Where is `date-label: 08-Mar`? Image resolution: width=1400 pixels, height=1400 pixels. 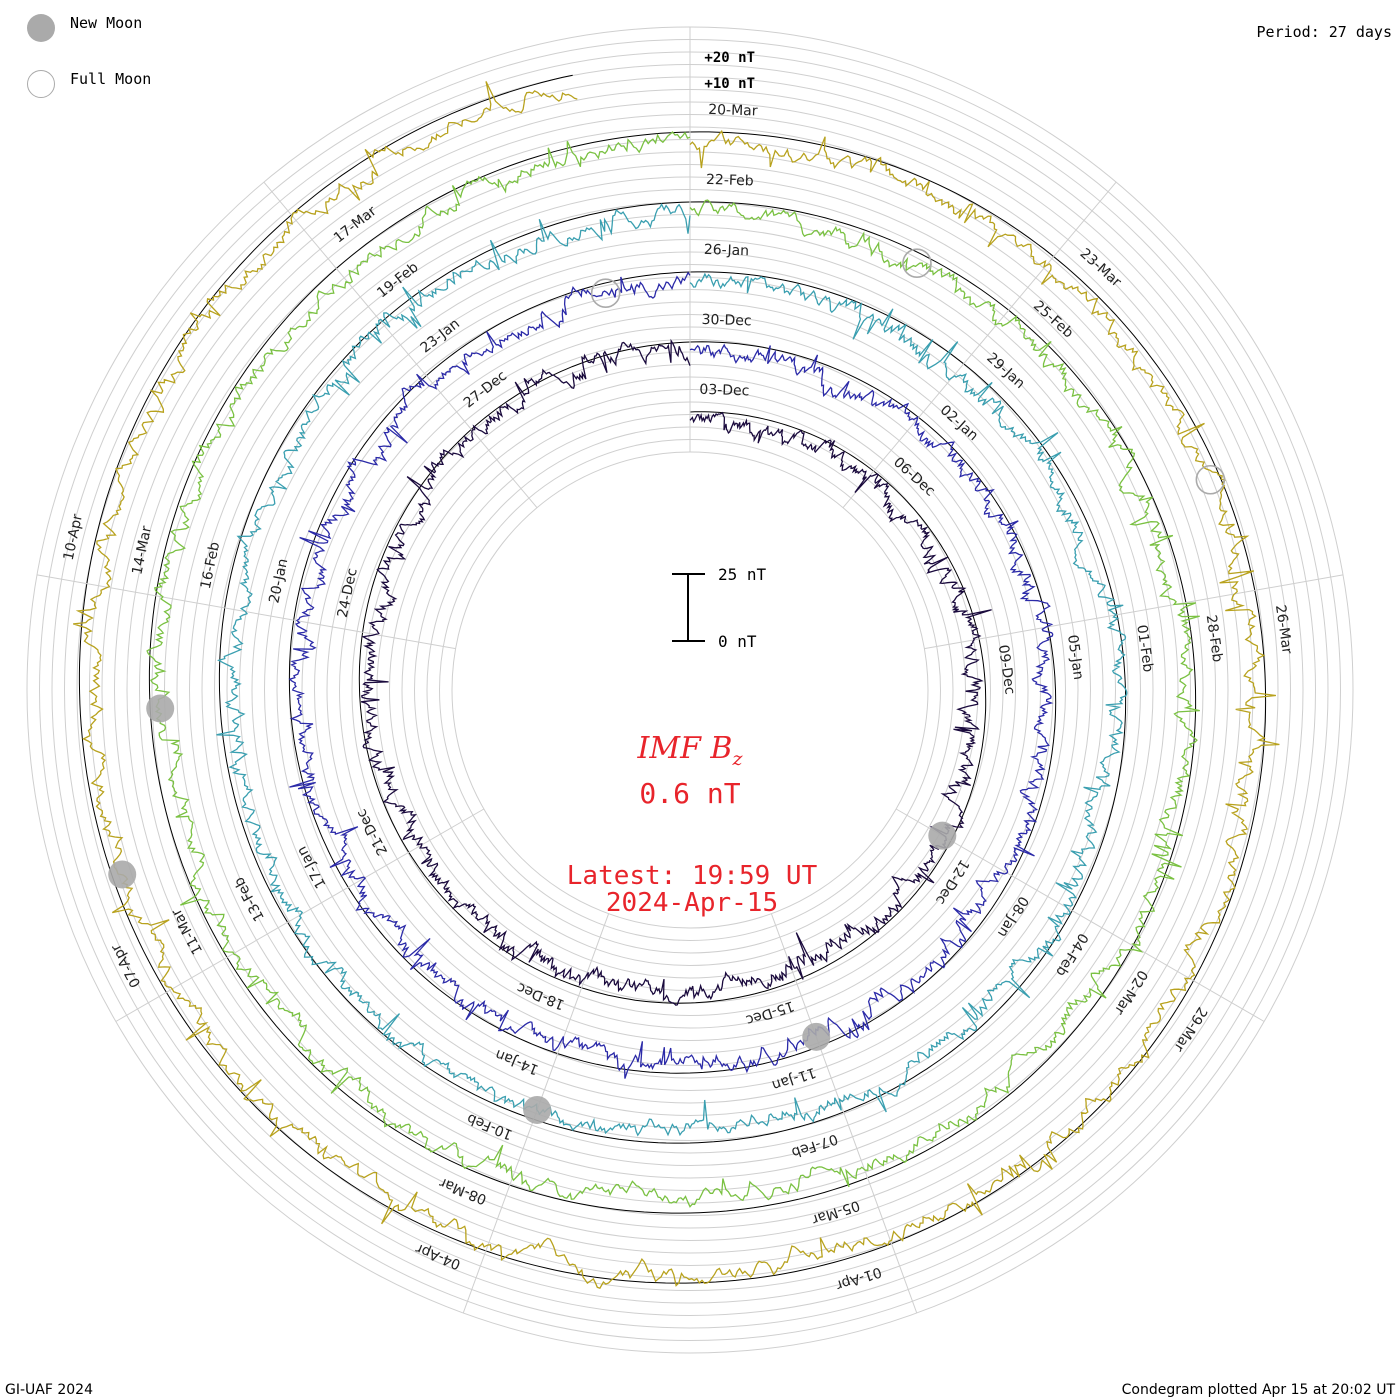
date-label: 08-Mar is located at coordinates (463, 1190).